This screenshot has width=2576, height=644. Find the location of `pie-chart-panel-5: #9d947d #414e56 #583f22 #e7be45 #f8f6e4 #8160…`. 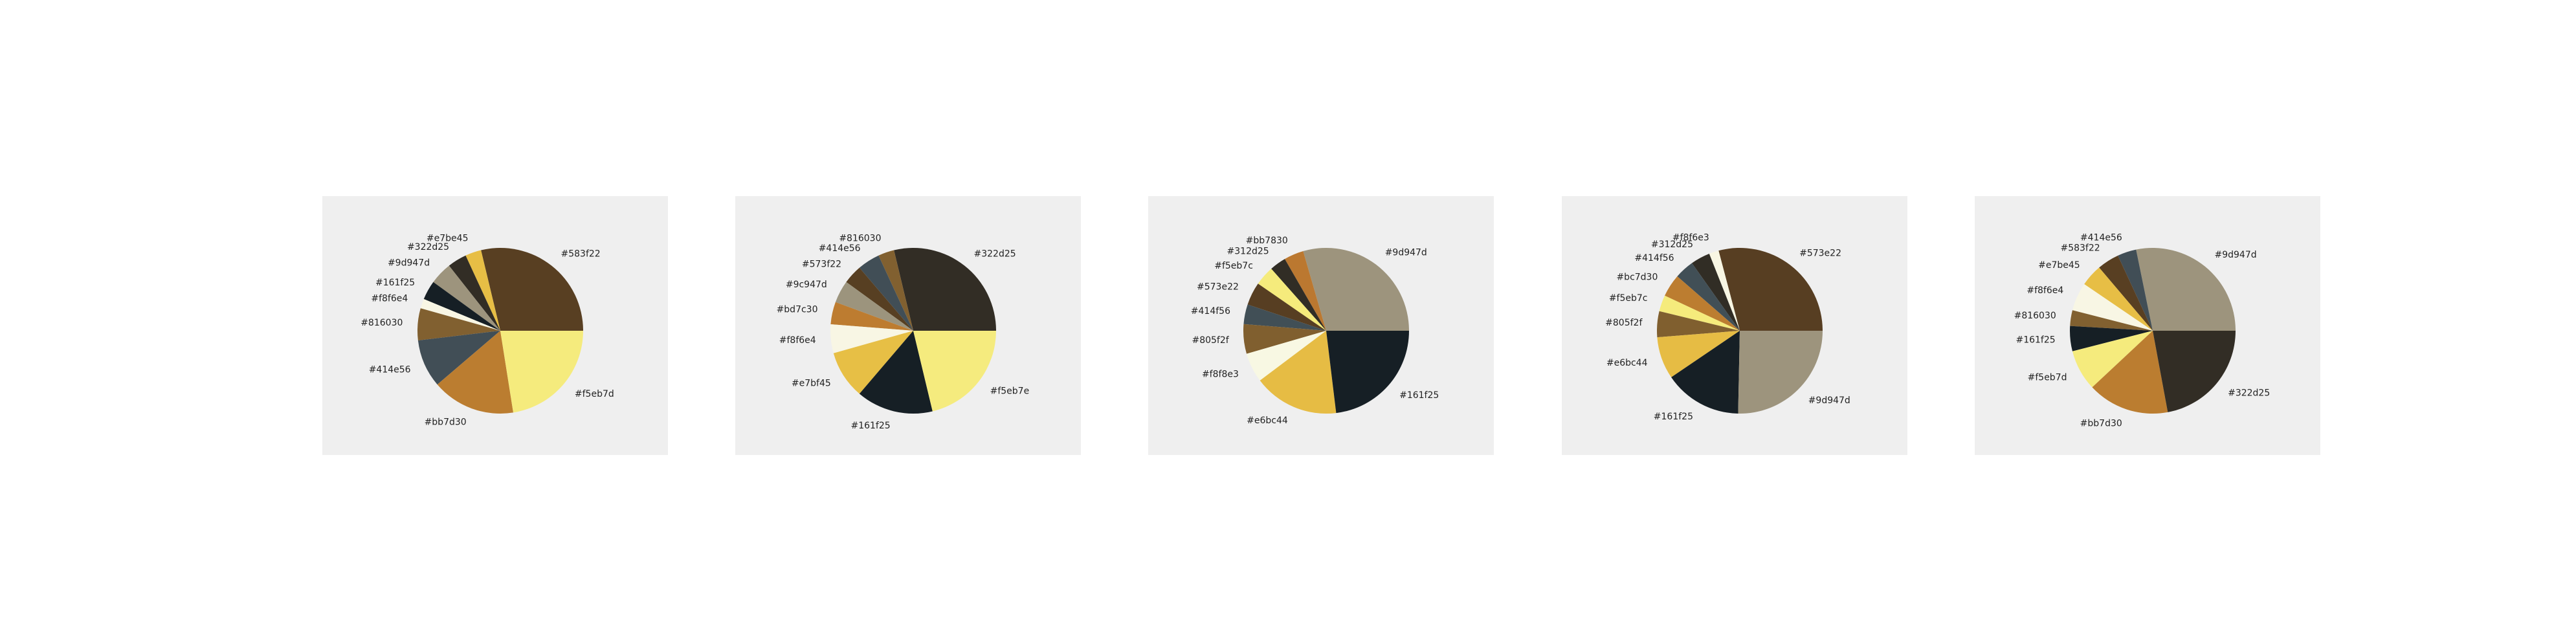

pie-chart-panel-5: #9d947d #414e56 #583f22 #e7be45 #f8f6e4 #8160… is located at coordinates (2147, 325).